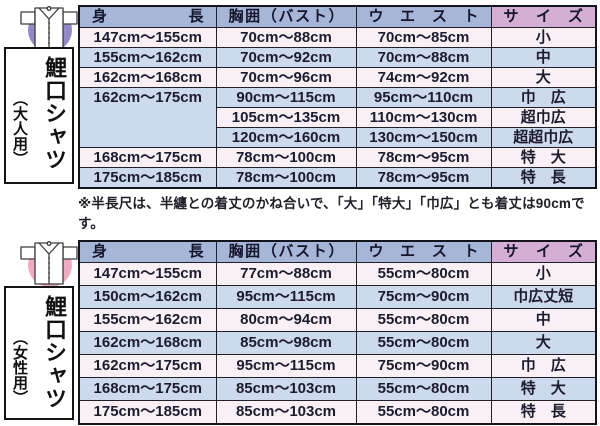 This screenshot has height=426, width=600. What do you see at coordinates (286, 320) in the screenshot?
I see `cell-chest: 80cm～94cm` at bounding box center [286, 320].